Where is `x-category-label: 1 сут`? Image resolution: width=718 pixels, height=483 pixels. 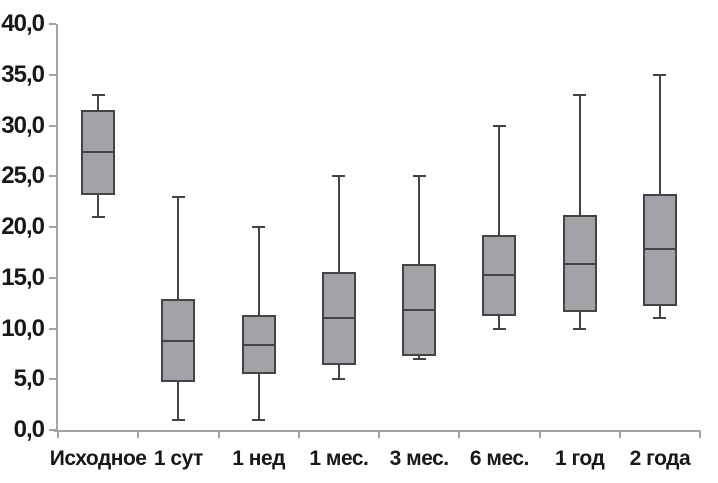 x-category-label: 1 сут is located at coordinates (178, 458).